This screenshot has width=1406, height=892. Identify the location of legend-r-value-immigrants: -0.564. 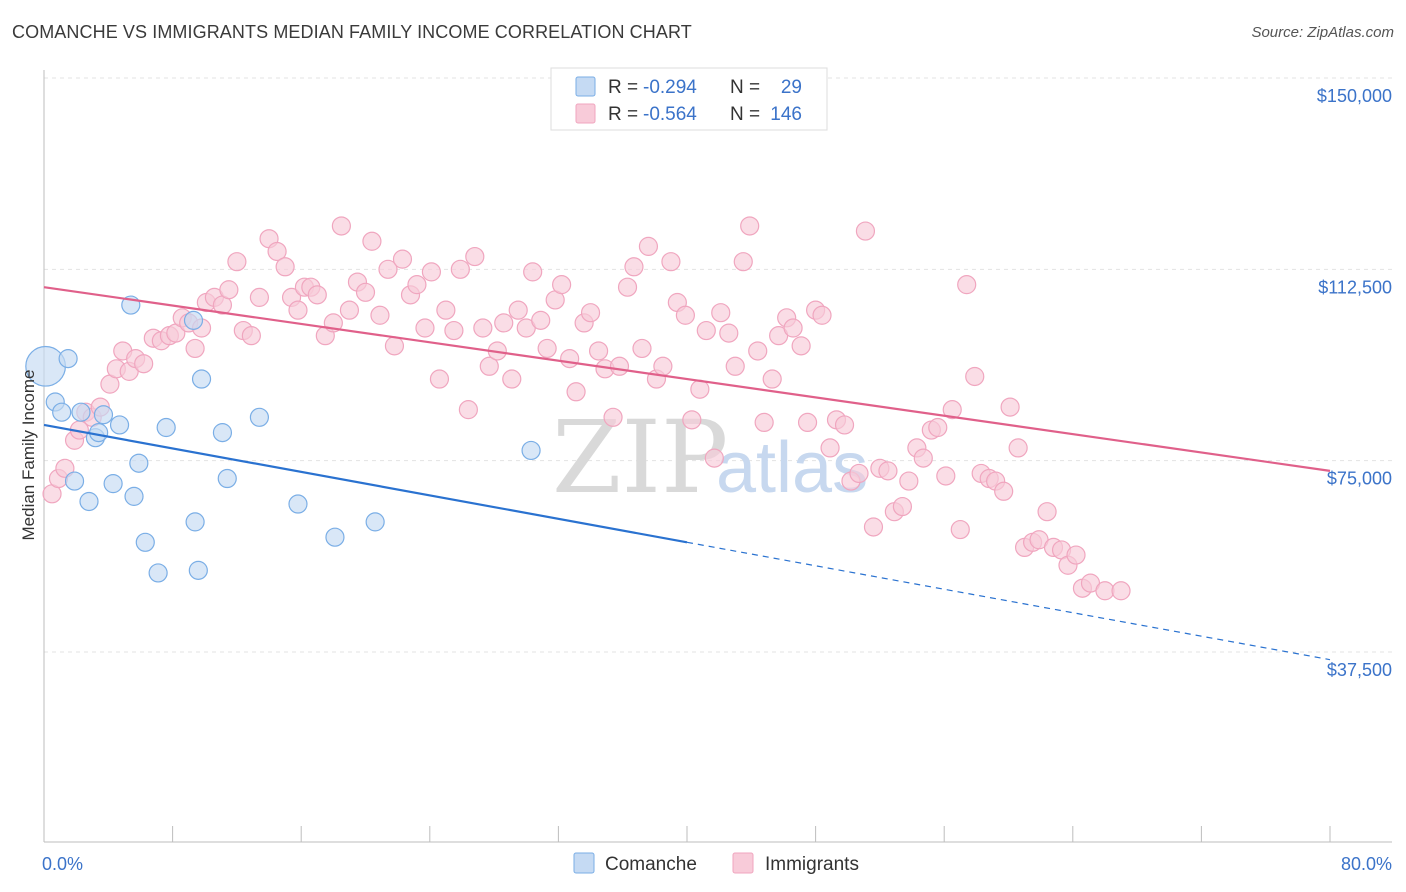
(670, 114).